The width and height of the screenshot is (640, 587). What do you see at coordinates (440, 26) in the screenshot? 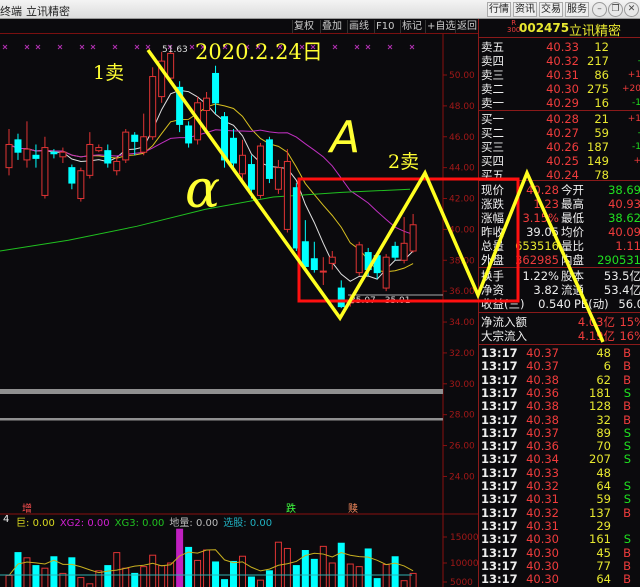
I see `add-watchlist-button: +自选` at bounding box center [440, 26].